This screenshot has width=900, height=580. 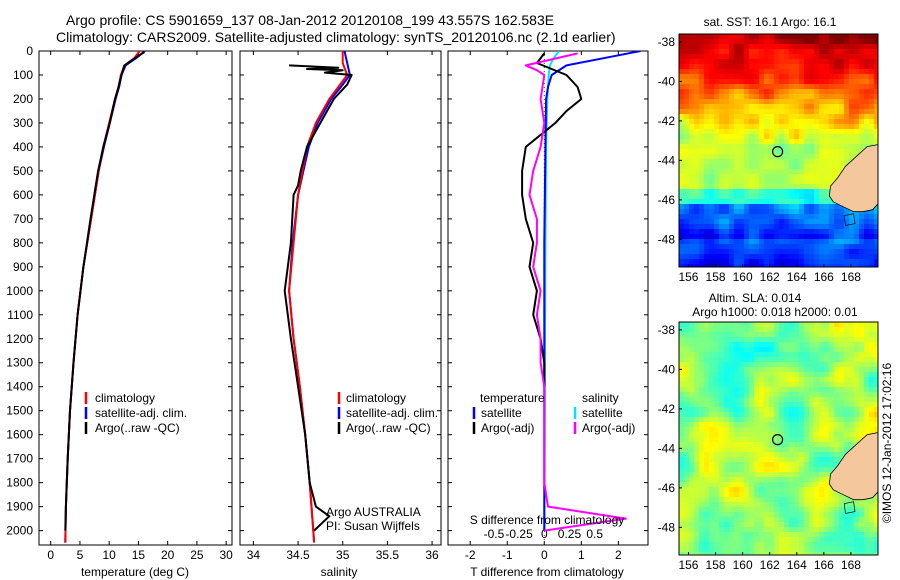 I want to click on y-tick-label: 1100, so click(x=20, y=315).